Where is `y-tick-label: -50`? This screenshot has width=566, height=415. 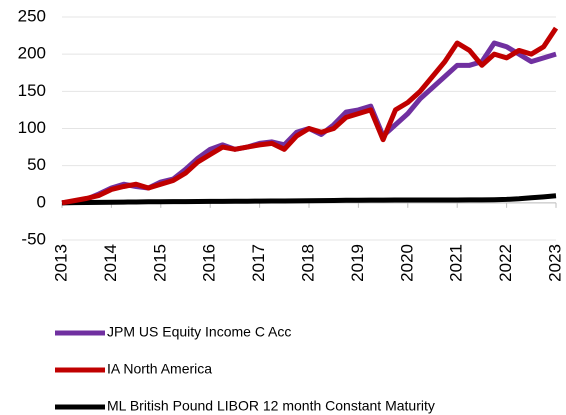
y-tick-label: -50 is located at coordinates (33, 238).